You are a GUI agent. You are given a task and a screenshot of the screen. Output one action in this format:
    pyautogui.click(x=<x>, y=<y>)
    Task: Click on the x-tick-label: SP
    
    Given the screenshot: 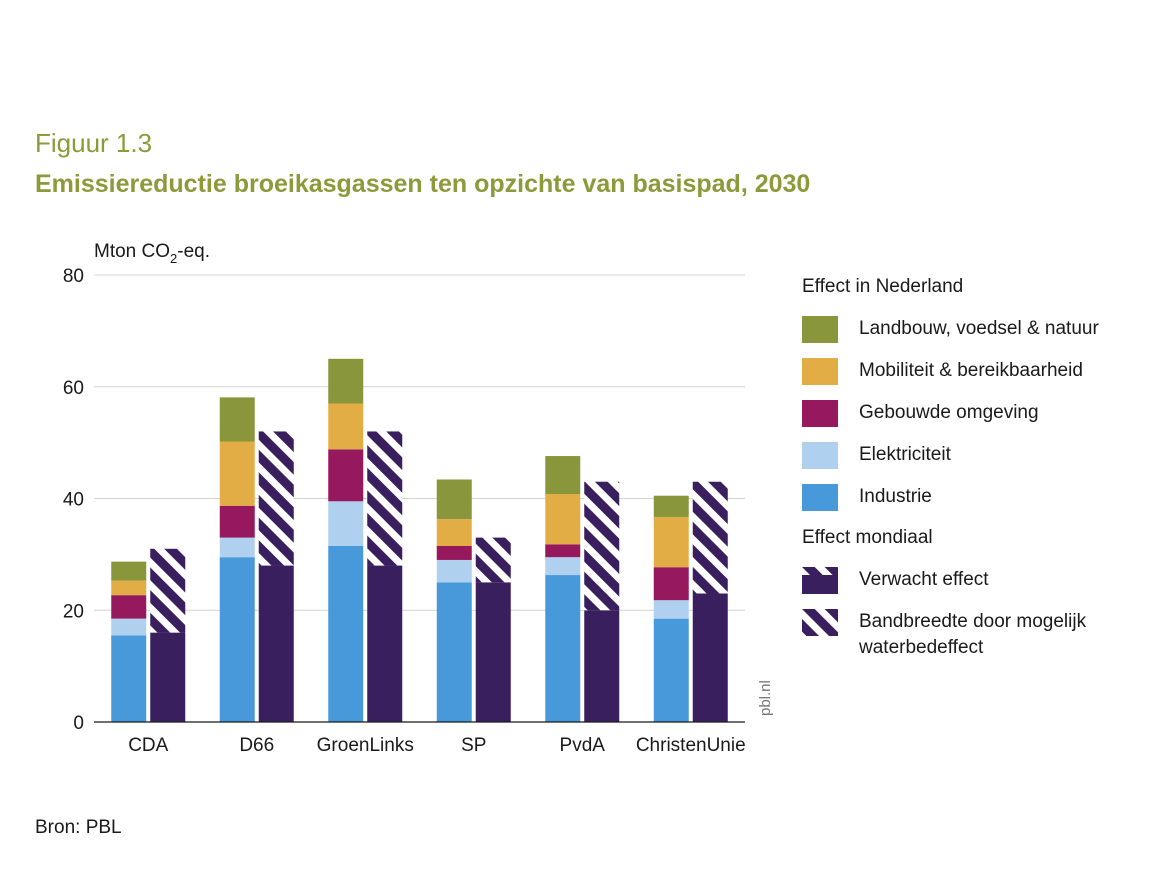 What is the action you would take?
    pyautogui.click(x=473, y=745)
    